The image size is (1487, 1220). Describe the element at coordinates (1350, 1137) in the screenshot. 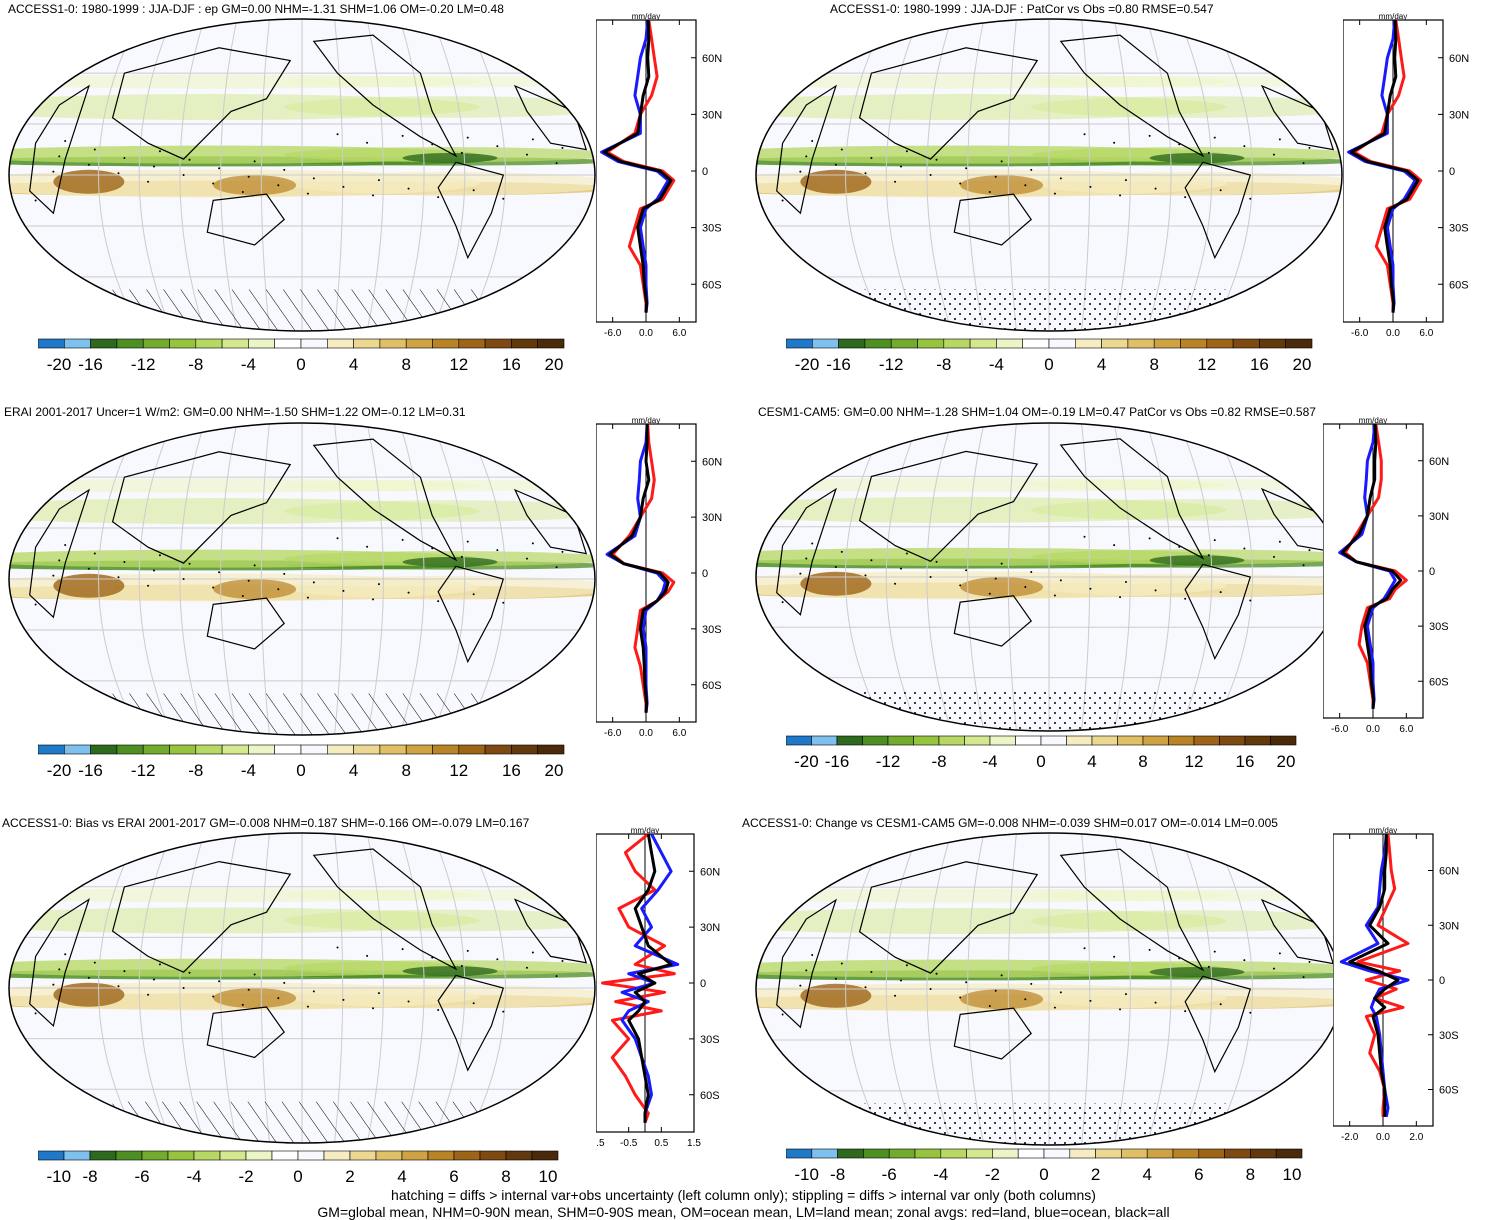

I see `zonal-x-tick-label: -2.0` at that location.